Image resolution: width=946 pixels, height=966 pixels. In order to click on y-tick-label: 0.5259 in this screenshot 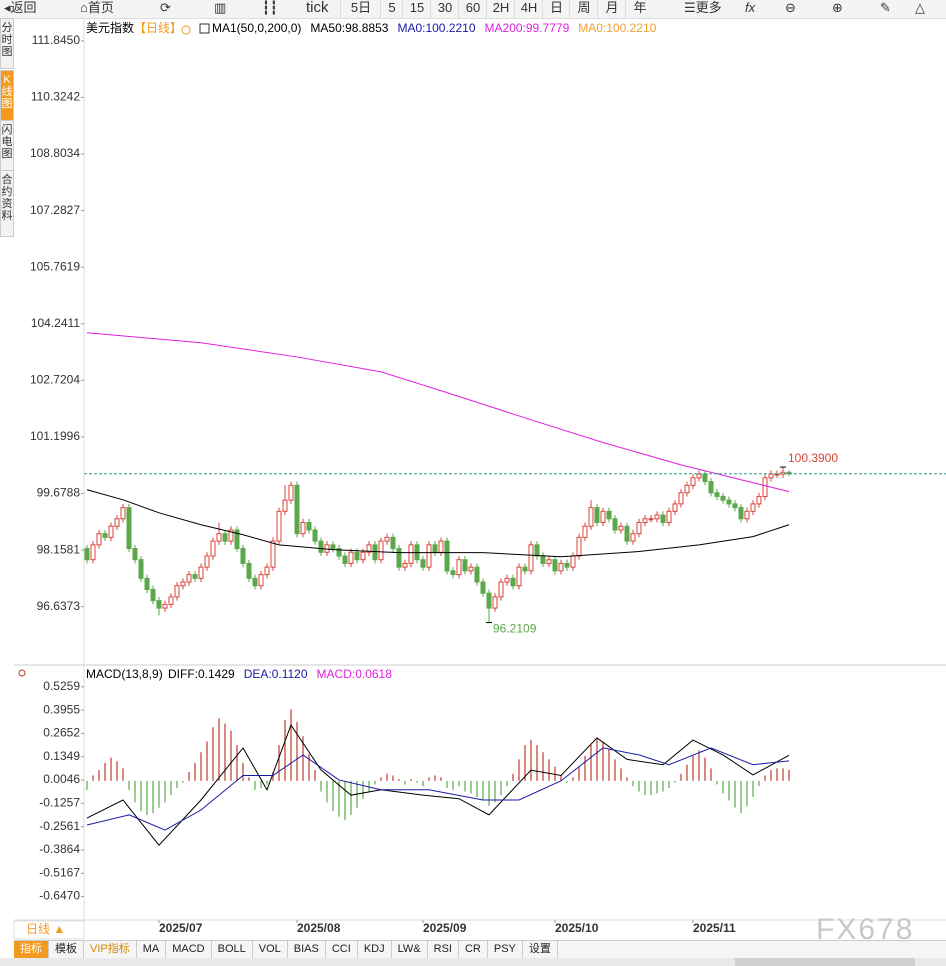, I will do `click(61, 686)`.